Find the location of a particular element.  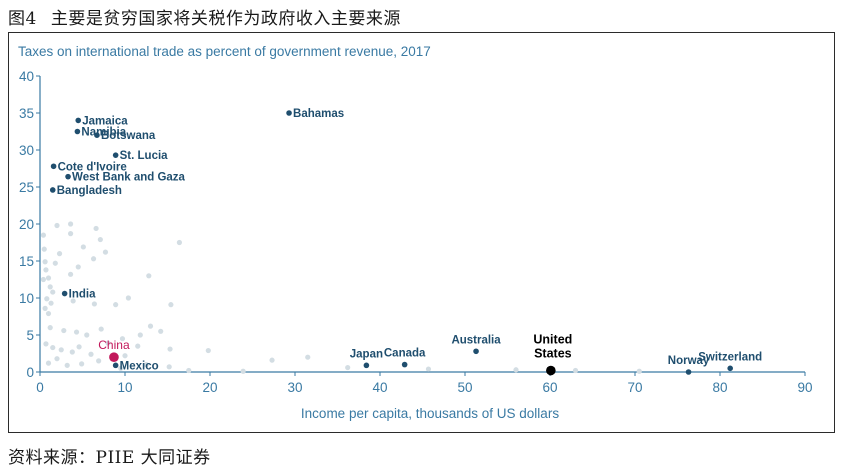

point-switzerland is located at coordinates (730, 368).